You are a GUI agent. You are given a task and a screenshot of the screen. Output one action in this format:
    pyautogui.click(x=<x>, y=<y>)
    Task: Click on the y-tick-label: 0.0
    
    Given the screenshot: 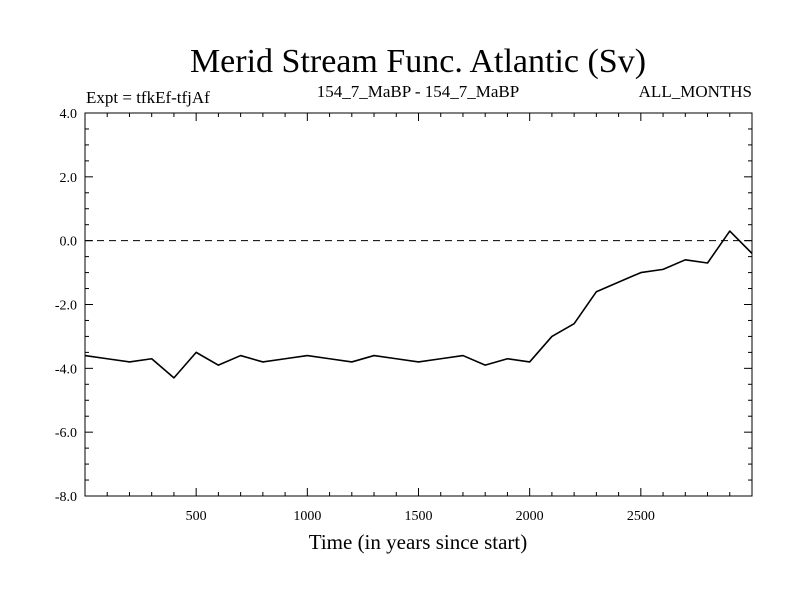 What is the action you would take?
    pyautogui.click(x=69, y=242)
    